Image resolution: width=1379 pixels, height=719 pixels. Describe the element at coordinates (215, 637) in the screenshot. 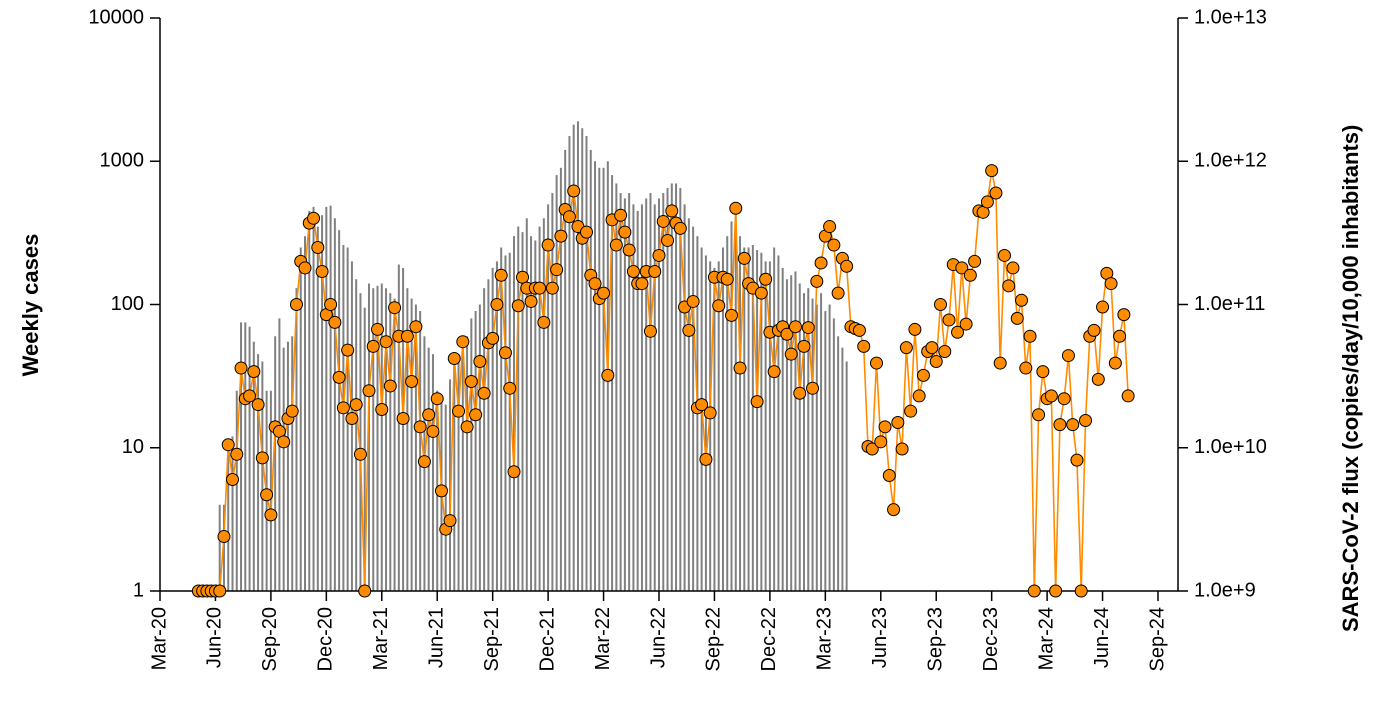

I see `x-tick-label: Jun-20` at that location.